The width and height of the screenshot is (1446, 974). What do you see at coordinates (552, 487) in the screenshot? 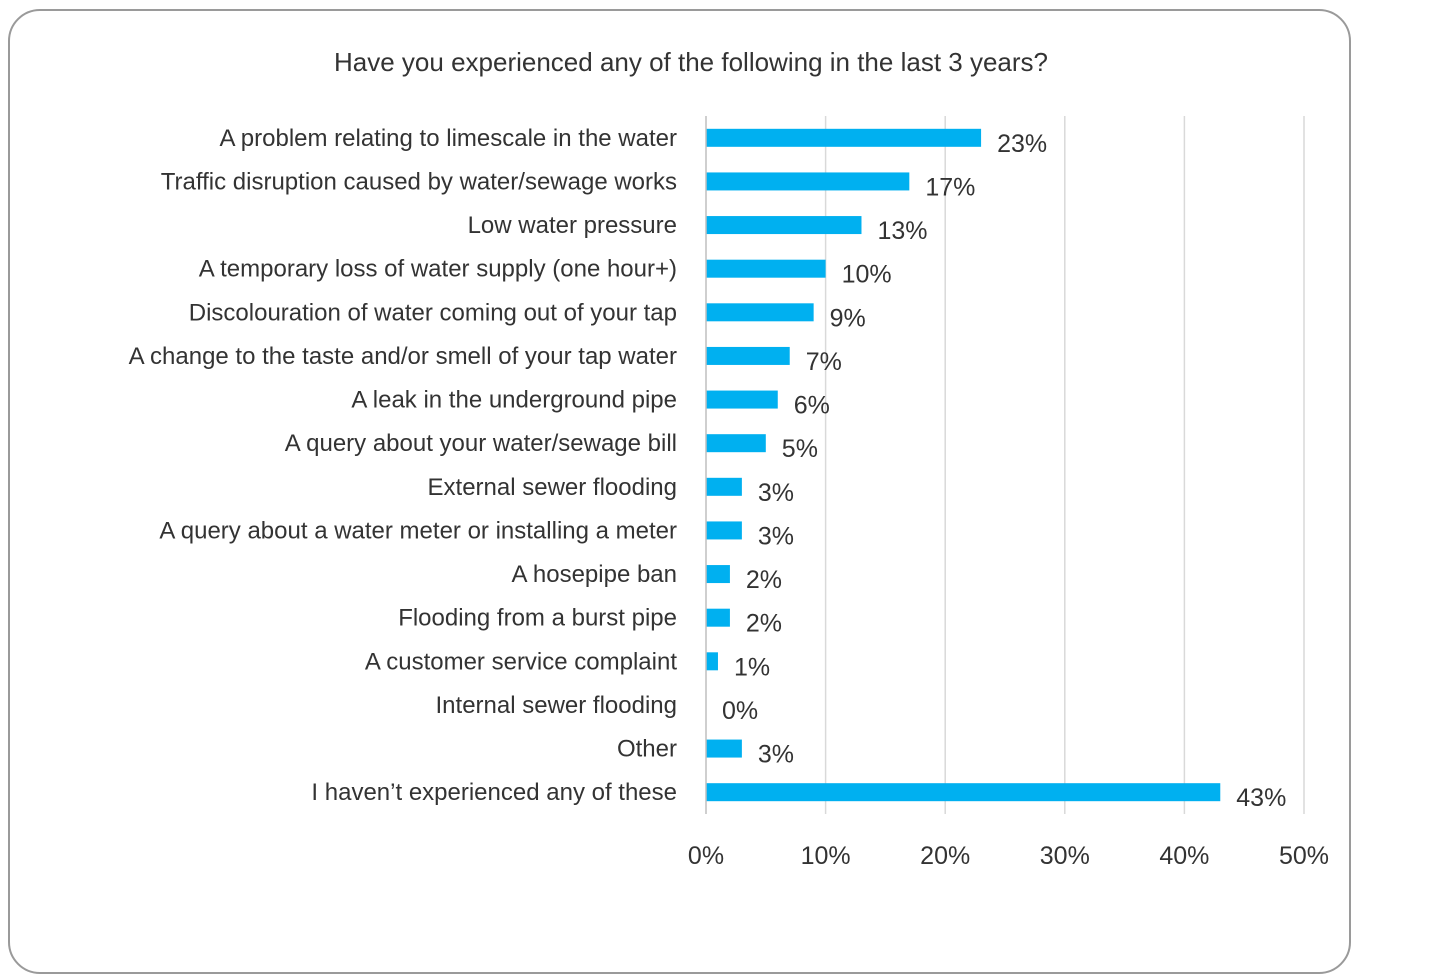
I see `category-label: External sewer flooding` at bounding box center [552, 487].